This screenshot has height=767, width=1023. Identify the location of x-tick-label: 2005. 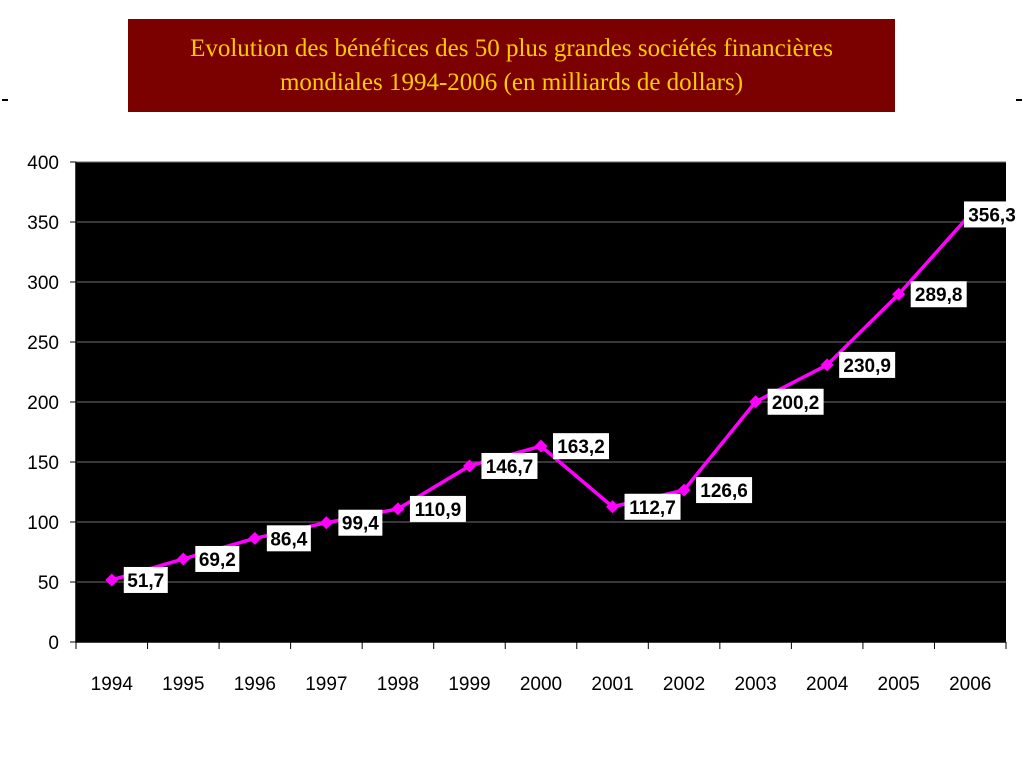
(899, 684).